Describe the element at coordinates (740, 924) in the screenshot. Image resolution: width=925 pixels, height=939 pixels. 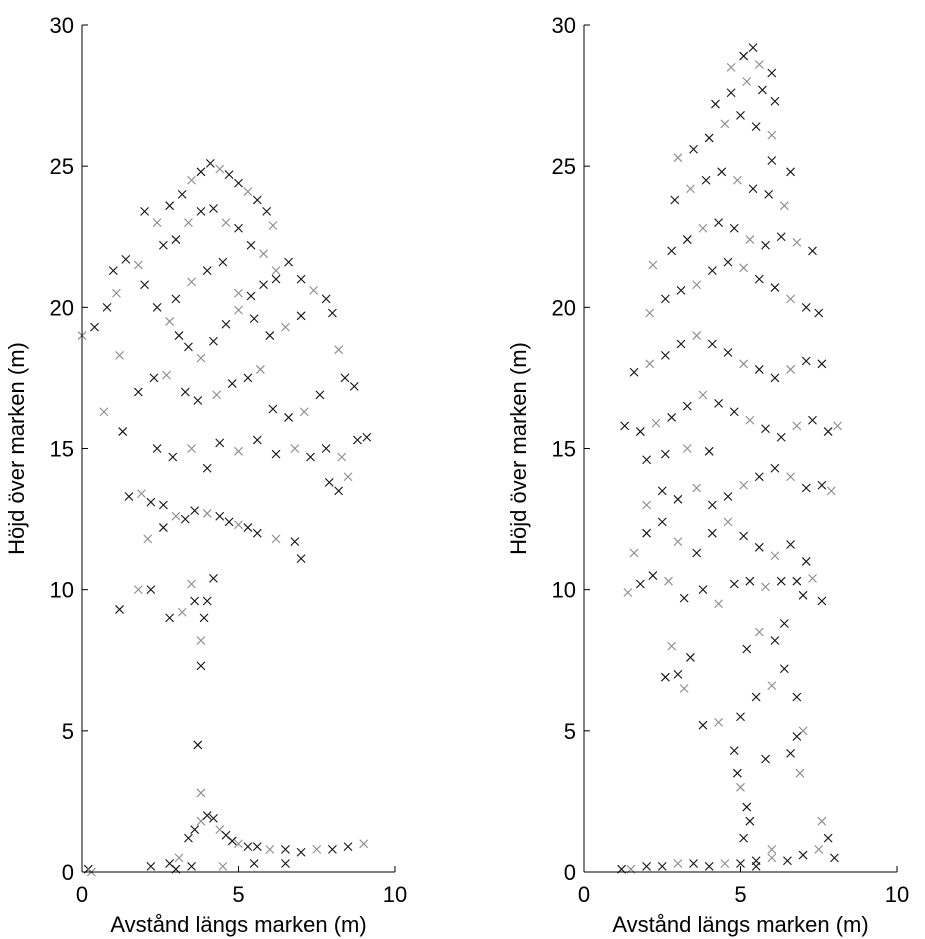
I see `right-x-axis-label: Avstånd längs marken (m)` at that location.